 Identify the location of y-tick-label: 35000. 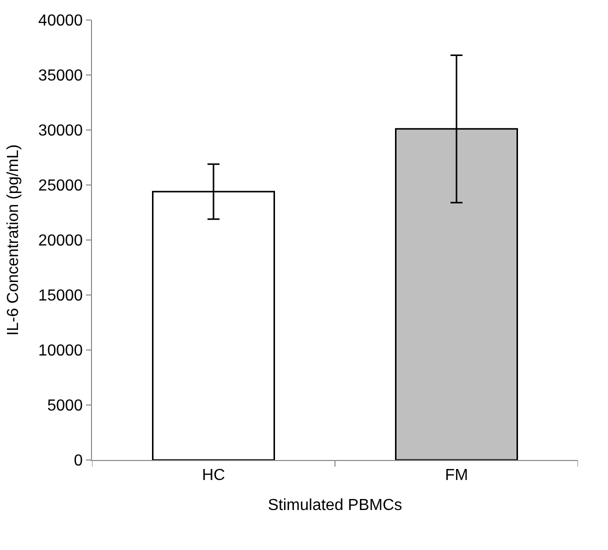
(60, 76).